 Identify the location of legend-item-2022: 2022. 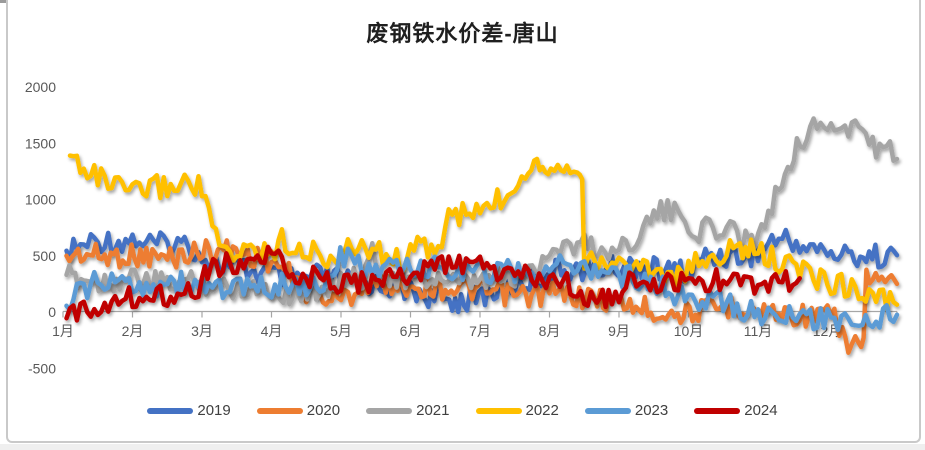
(517, 410).